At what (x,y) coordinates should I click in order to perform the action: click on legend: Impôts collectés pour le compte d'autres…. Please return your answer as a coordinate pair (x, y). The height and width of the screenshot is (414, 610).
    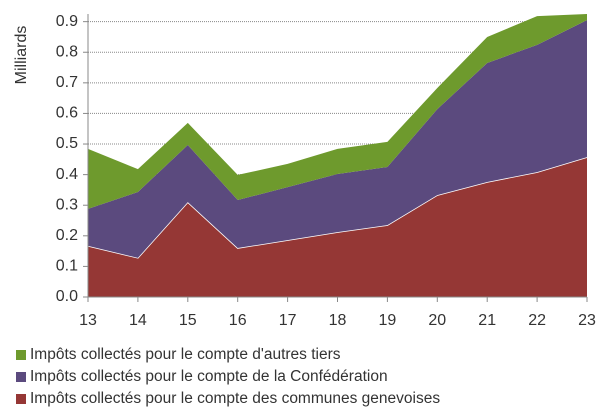
    Looking at the image, I should click on (228, 376).